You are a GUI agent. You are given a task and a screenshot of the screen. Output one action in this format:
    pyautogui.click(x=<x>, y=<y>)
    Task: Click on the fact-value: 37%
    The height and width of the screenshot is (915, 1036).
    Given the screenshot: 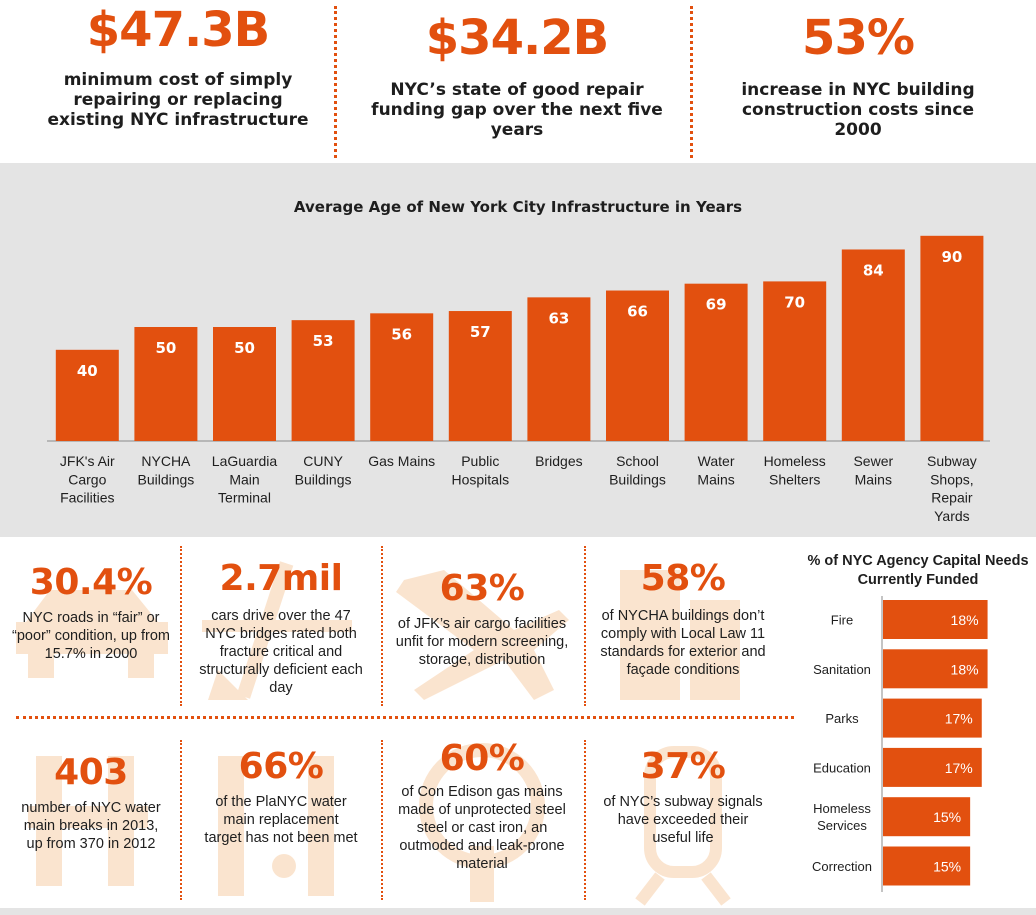 What is the action you would take?
    pyautogui.click(x=683, y=766)
    